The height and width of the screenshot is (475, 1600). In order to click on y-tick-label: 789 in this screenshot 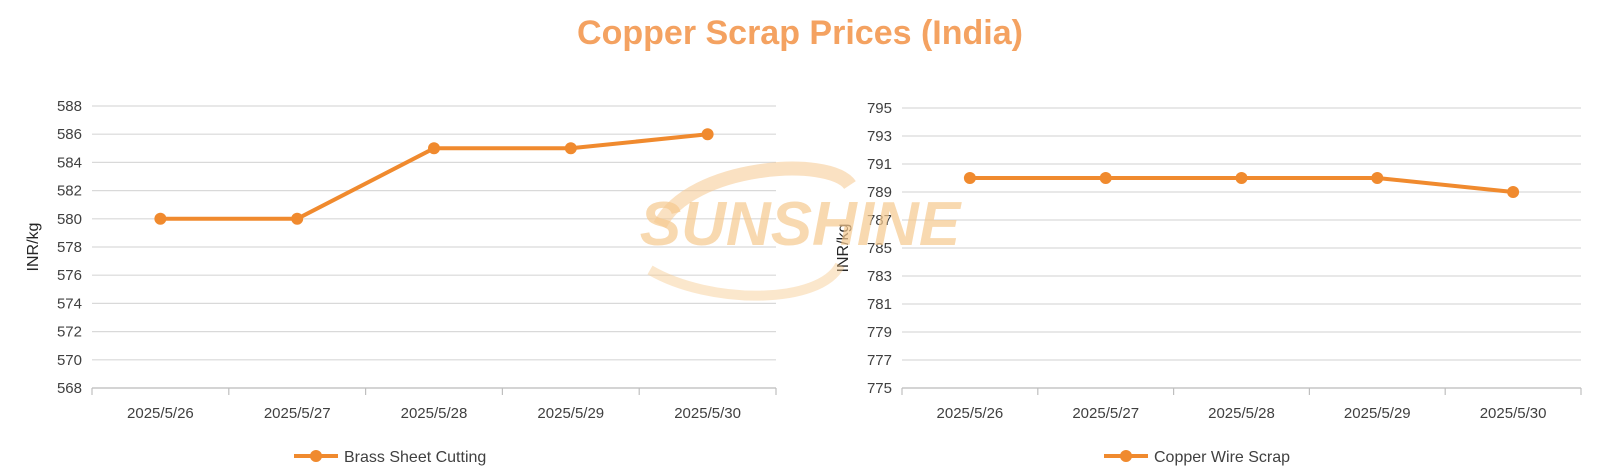, I will do `click(879, 192)`.